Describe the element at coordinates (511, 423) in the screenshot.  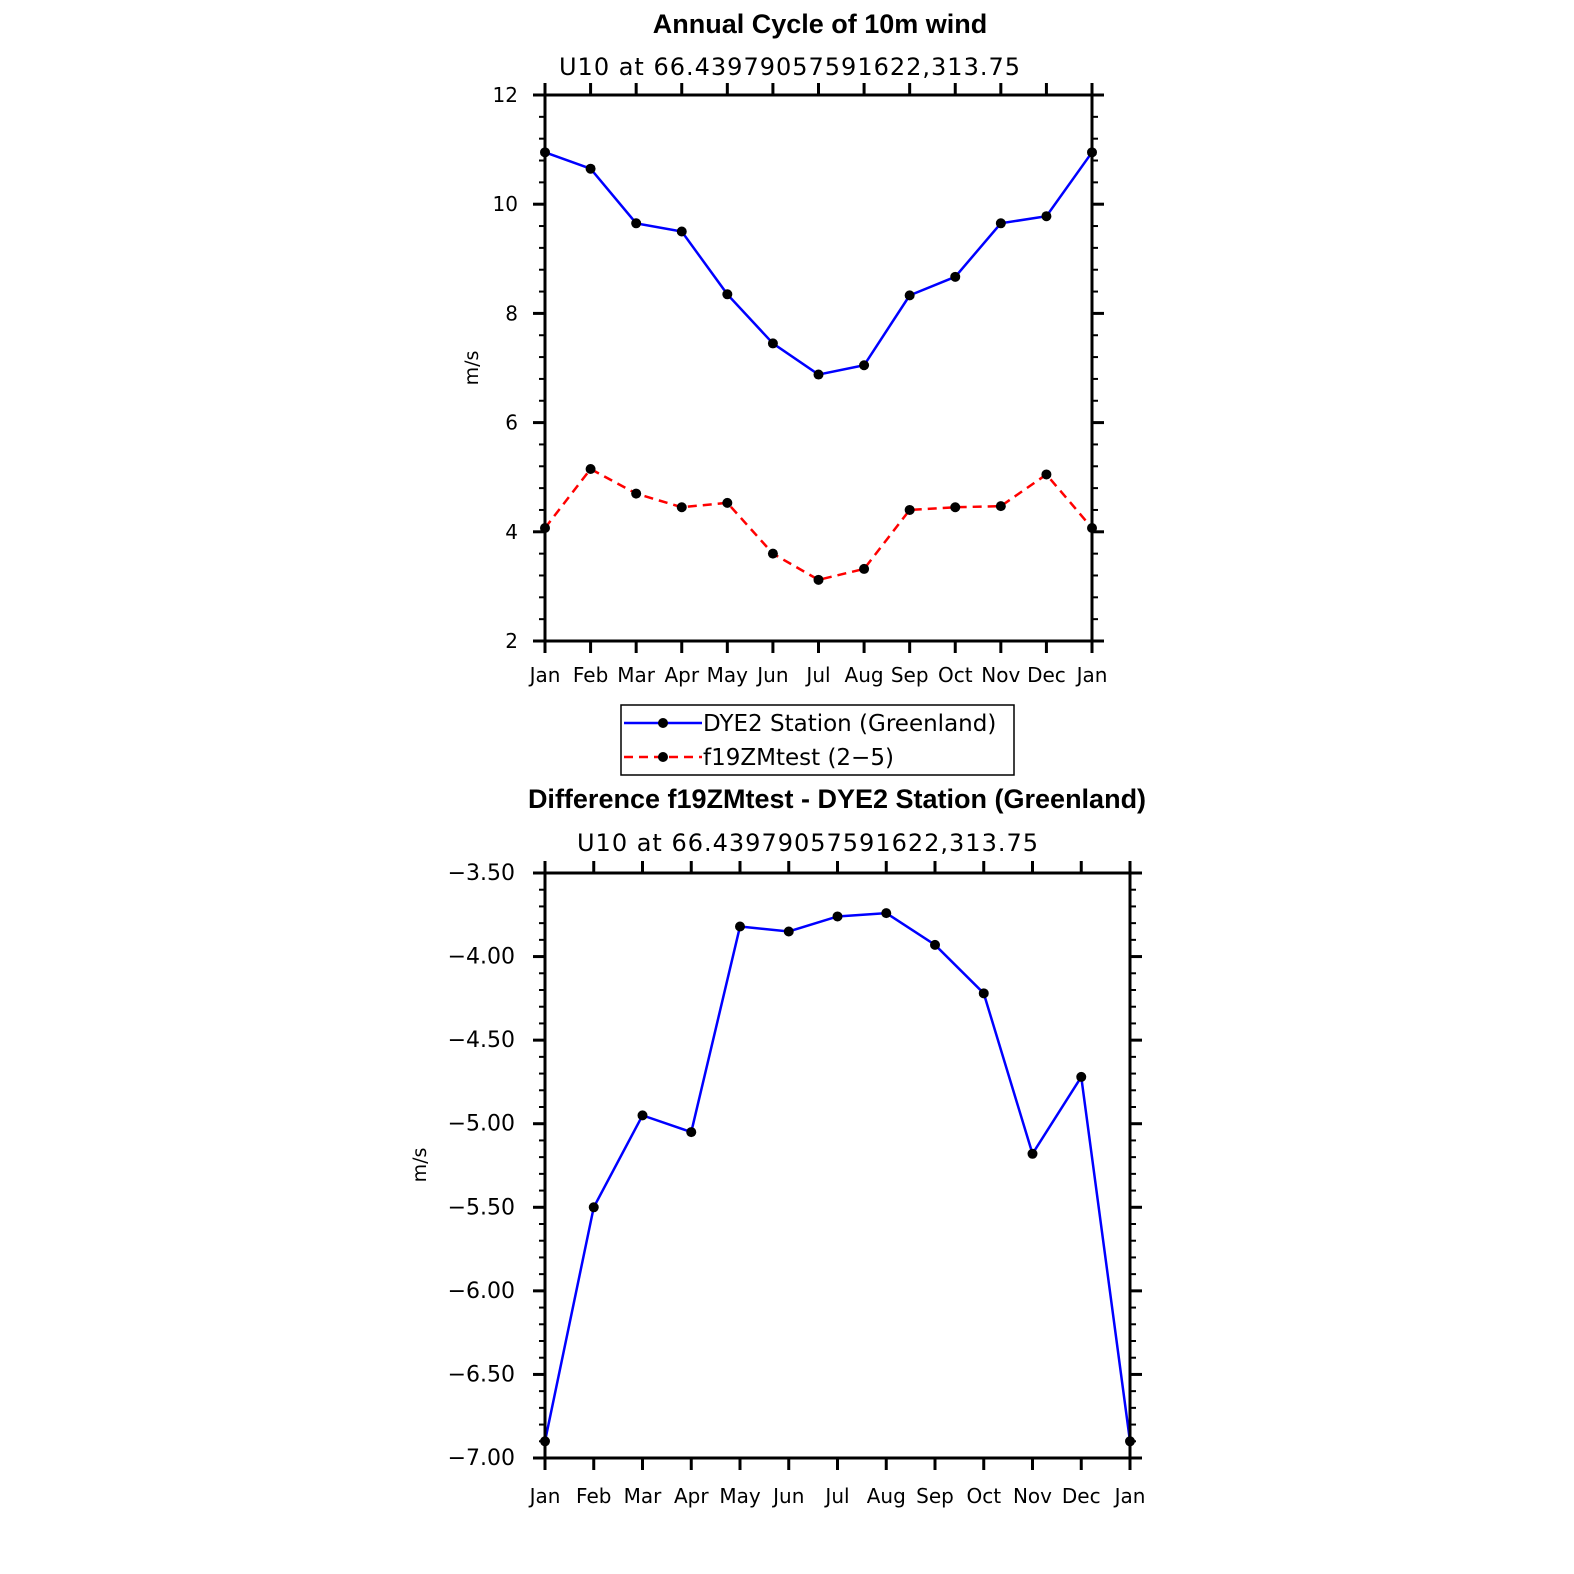
I see `y-tick-label: 6` at that location.